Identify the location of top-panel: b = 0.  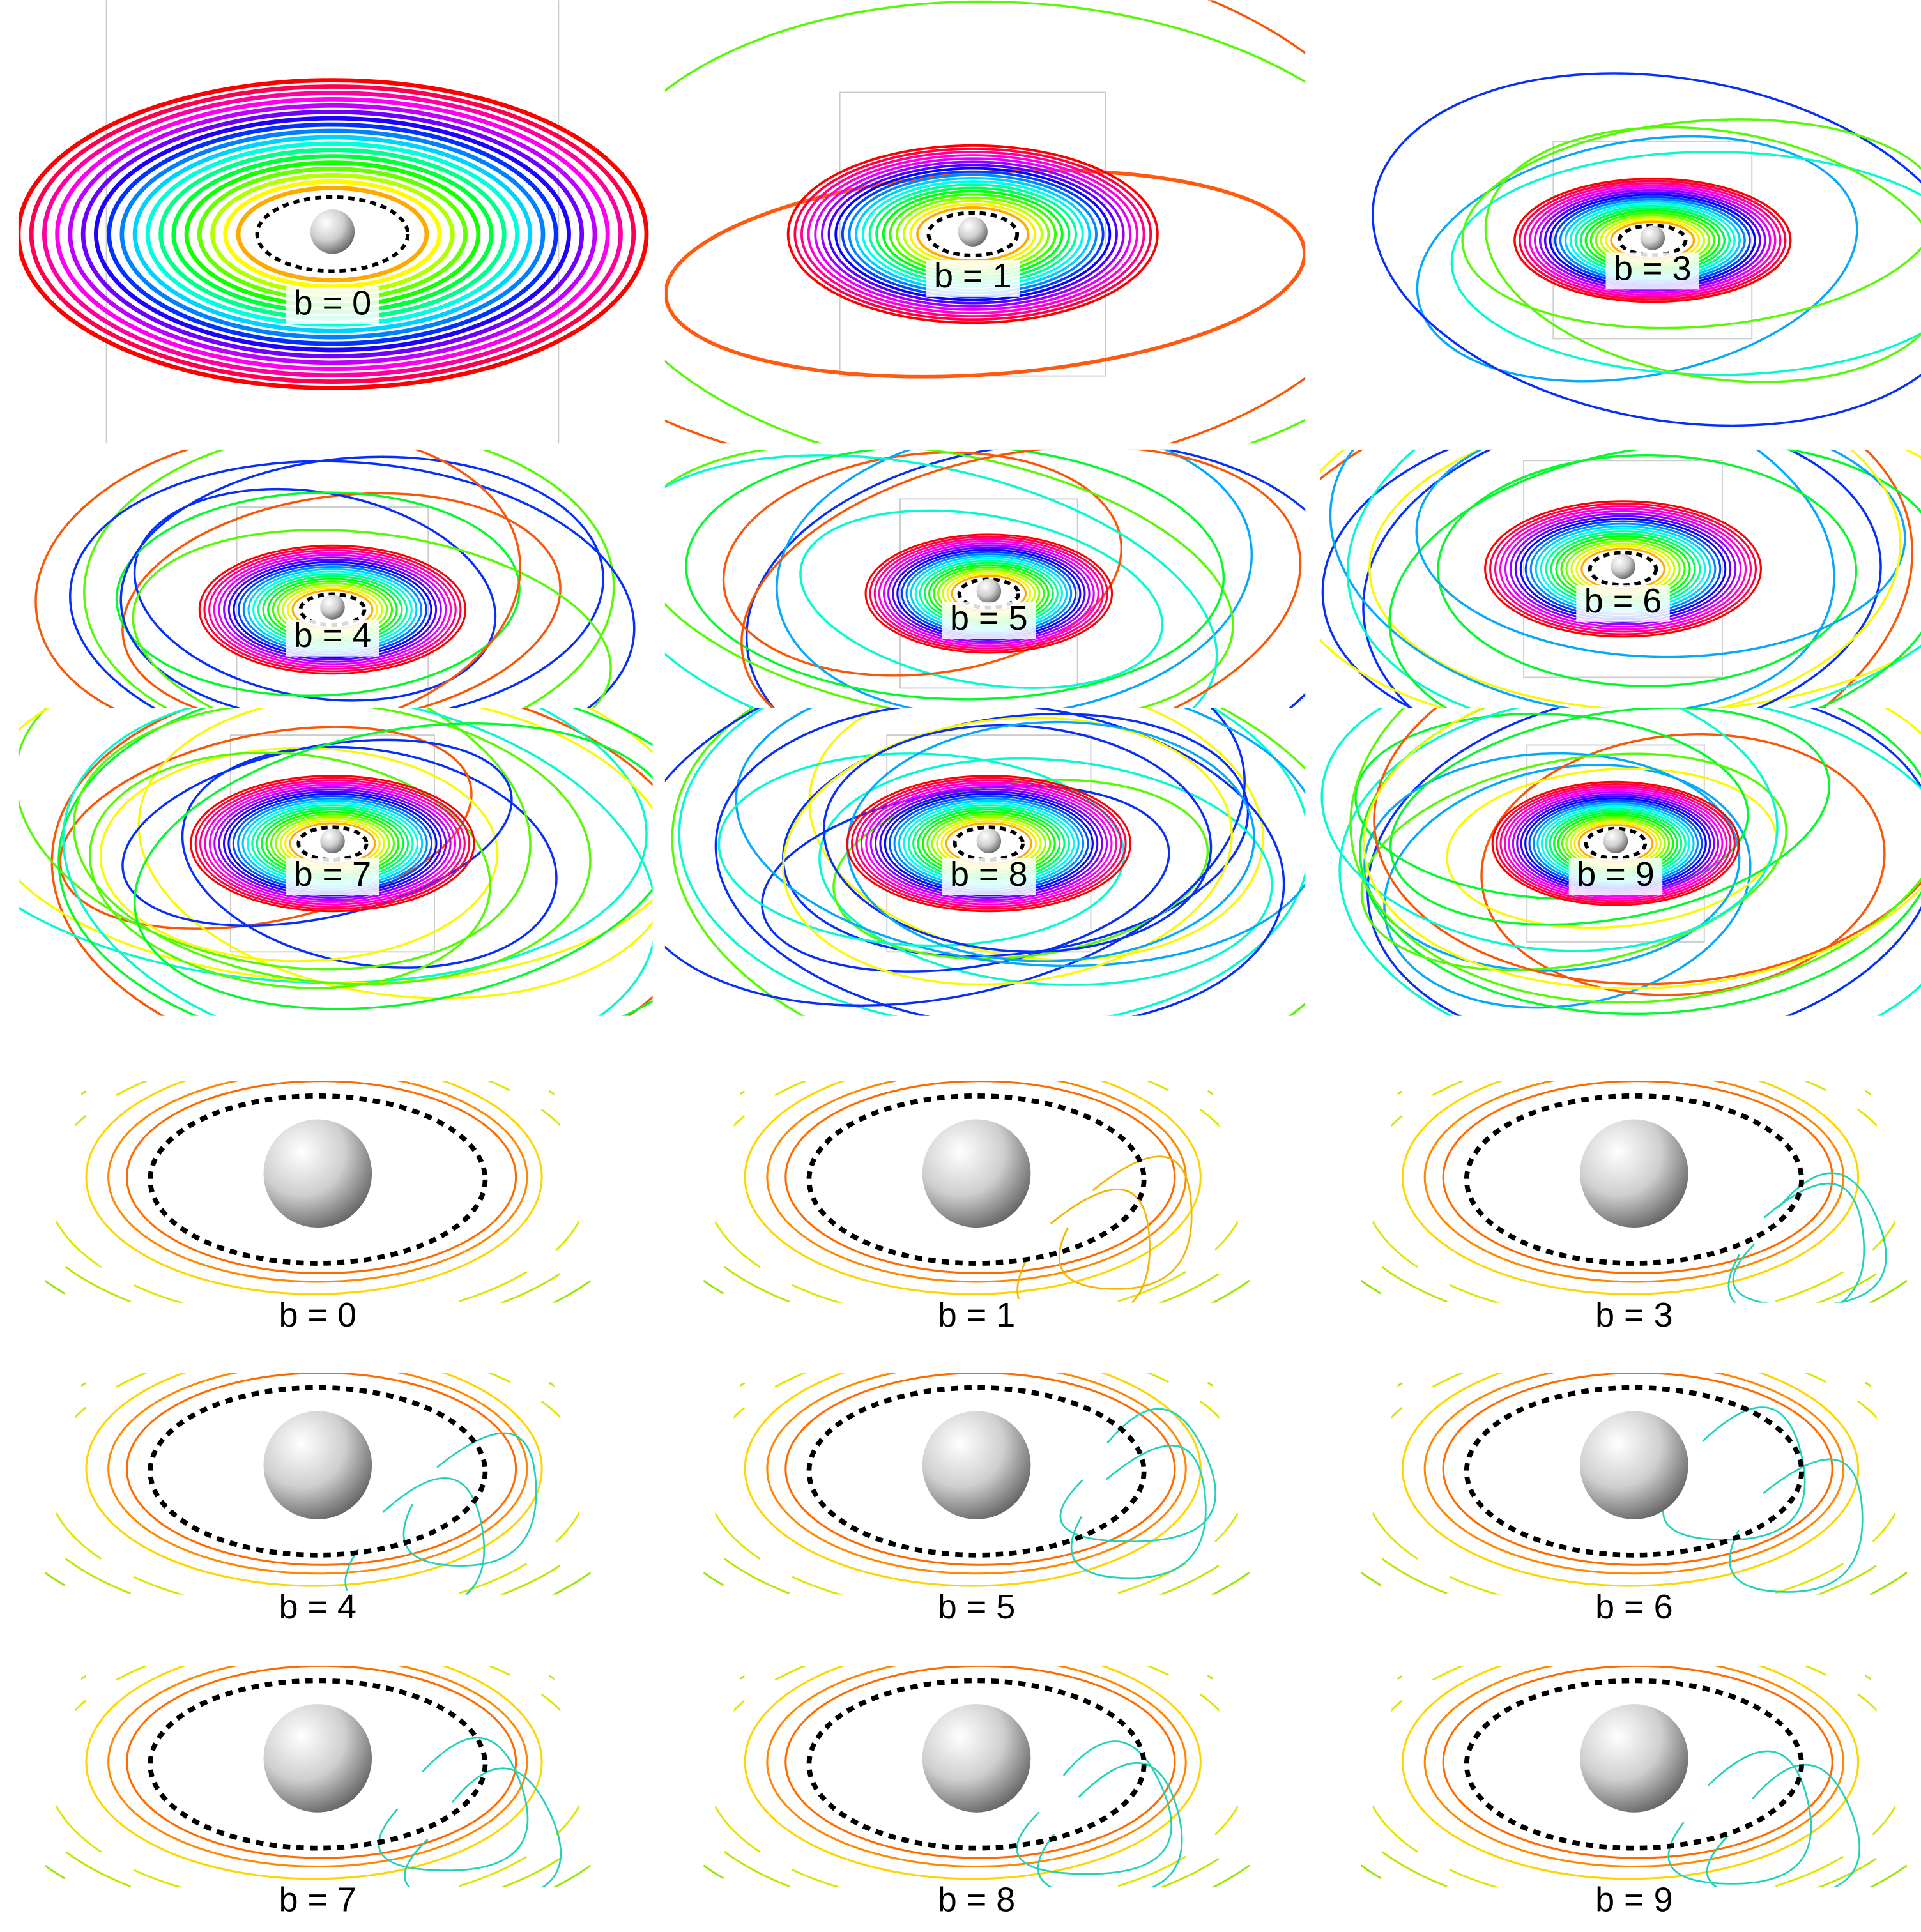
(333, 222).